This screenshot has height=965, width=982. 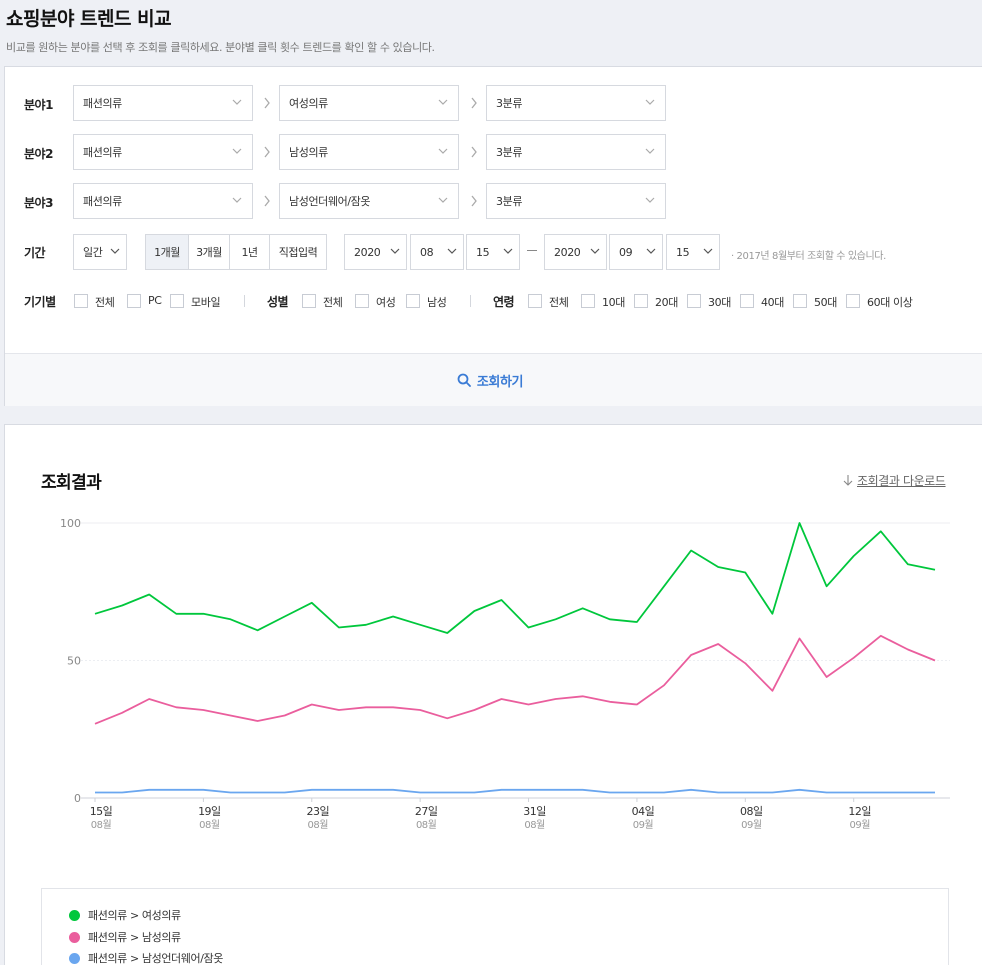 I want to click on x-tick-label: 04일, so click(x=643, y=811).